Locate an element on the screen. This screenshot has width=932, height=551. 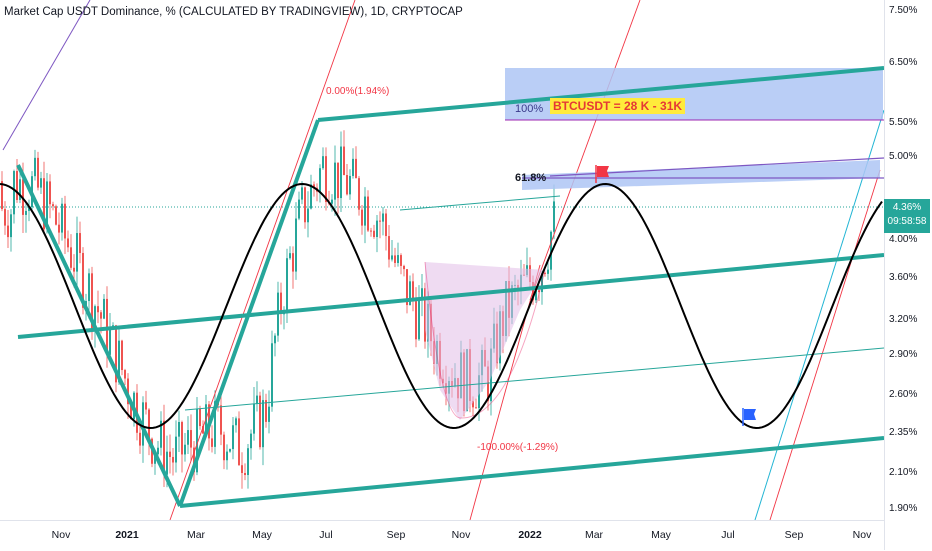
x-tick-label: 2022 is located at coordinates (530, 535).